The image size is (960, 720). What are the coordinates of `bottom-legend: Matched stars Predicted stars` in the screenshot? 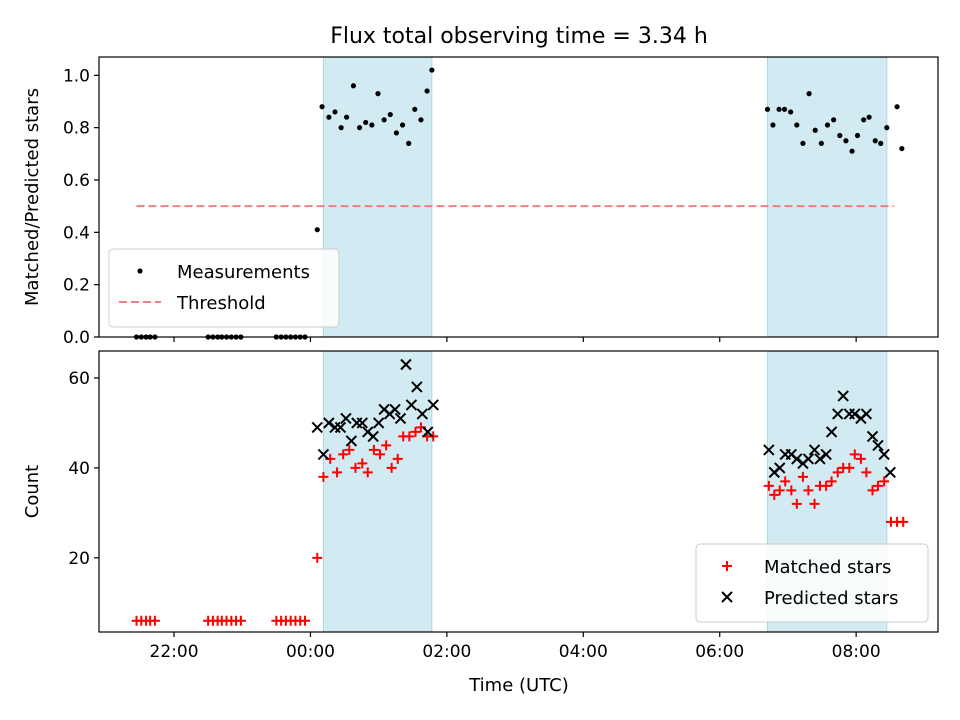 It's located at (812, 583).